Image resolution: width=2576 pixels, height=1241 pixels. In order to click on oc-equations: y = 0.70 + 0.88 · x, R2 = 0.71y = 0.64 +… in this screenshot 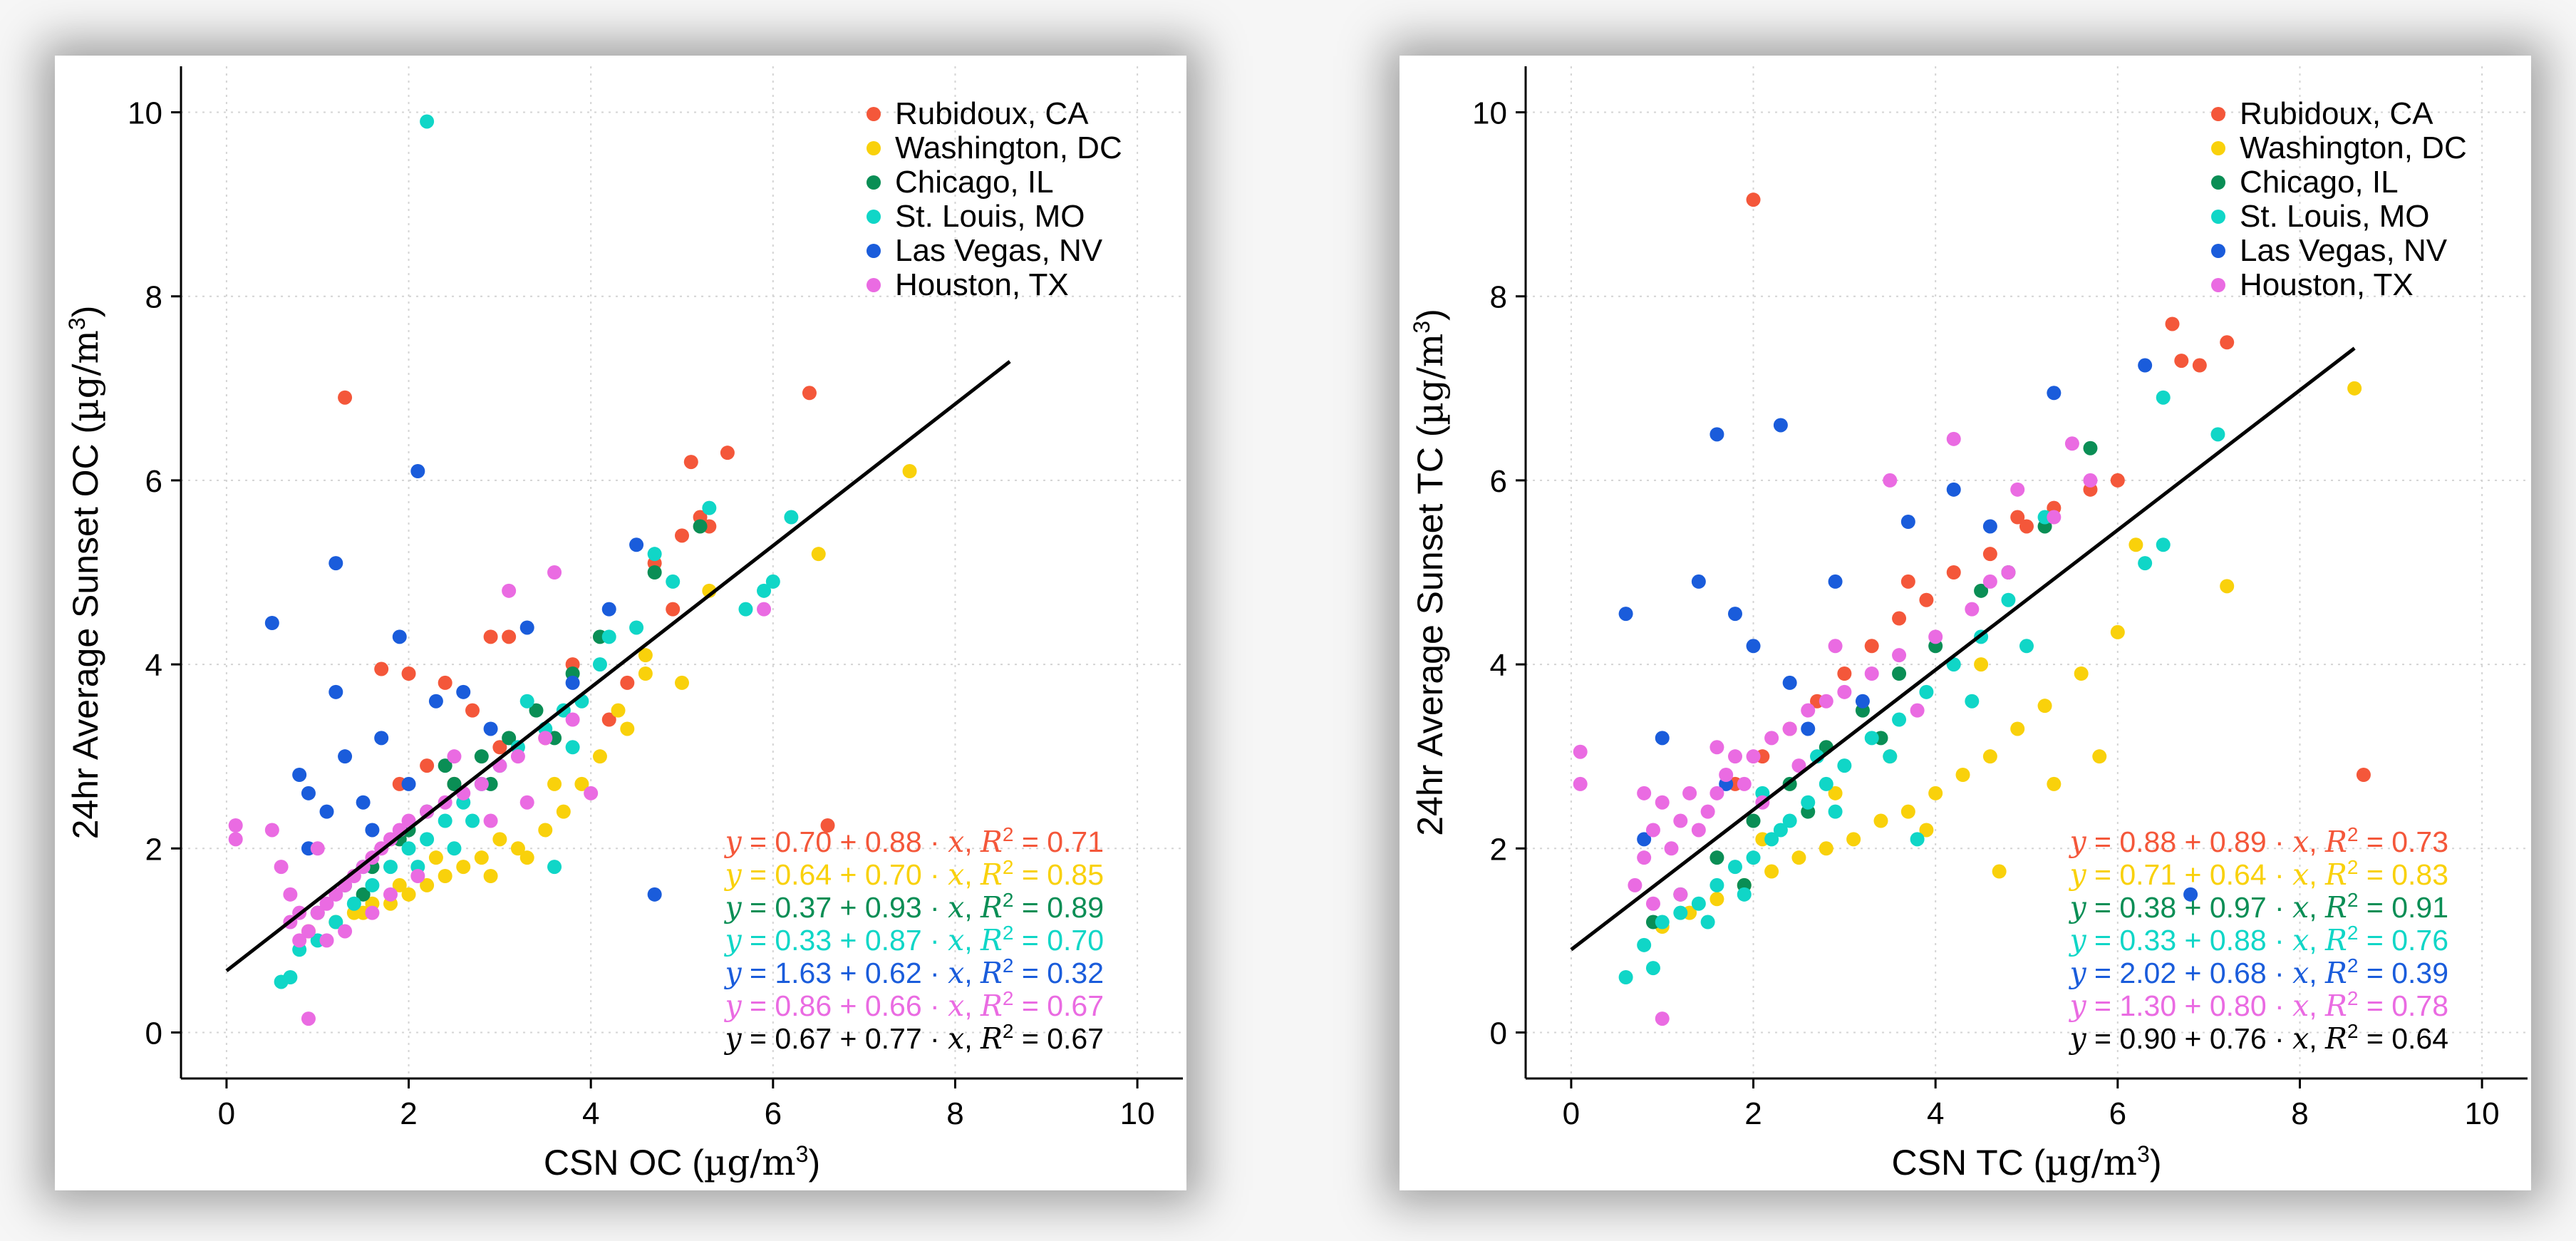, I will do `click(914, 939)`.